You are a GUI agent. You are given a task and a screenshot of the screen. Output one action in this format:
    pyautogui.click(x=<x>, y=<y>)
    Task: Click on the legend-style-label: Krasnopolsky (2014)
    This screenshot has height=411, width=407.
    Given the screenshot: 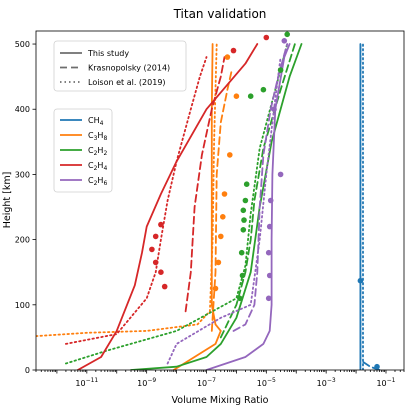 What is the action you would take?
    pyautogui.click(x=129, y=68)
    